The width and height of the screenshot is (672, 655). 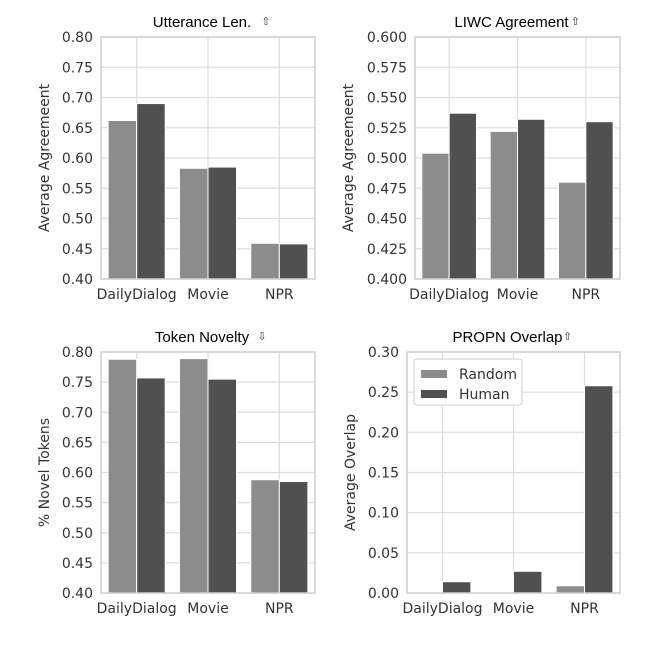 What do you see at coordinates (202, 22) in the screenshot?
I see `subplot-title: Utterance Len.` at bounding box center [202, 22].